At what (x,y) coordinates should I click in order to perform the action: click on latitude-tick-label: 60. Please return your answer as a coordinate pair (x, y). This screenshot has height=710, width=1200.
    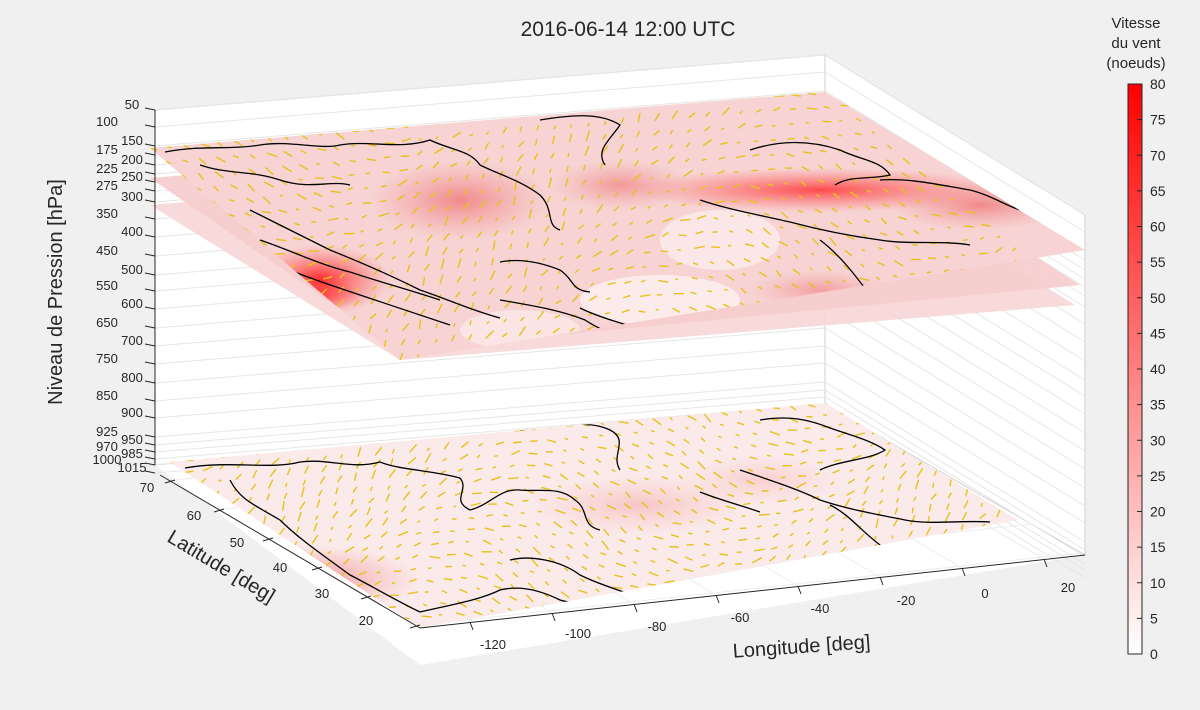
    Looking at the image, I should click on (194, 515).